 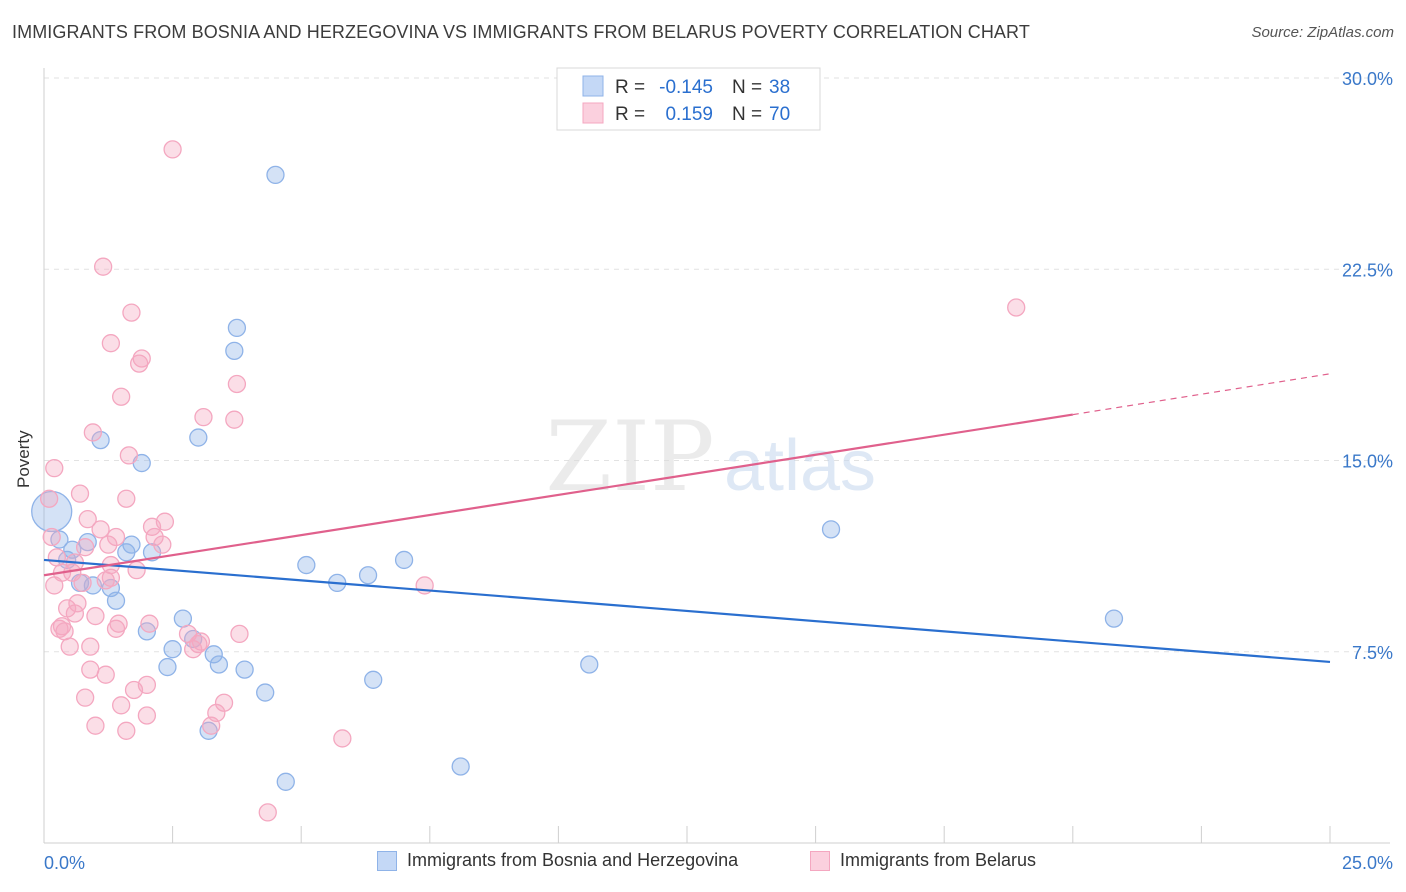 What do you see at coordinates (593, 113) in the screenshot?
I see `legend-swatch-belarus` at bounding box center [593, 113].